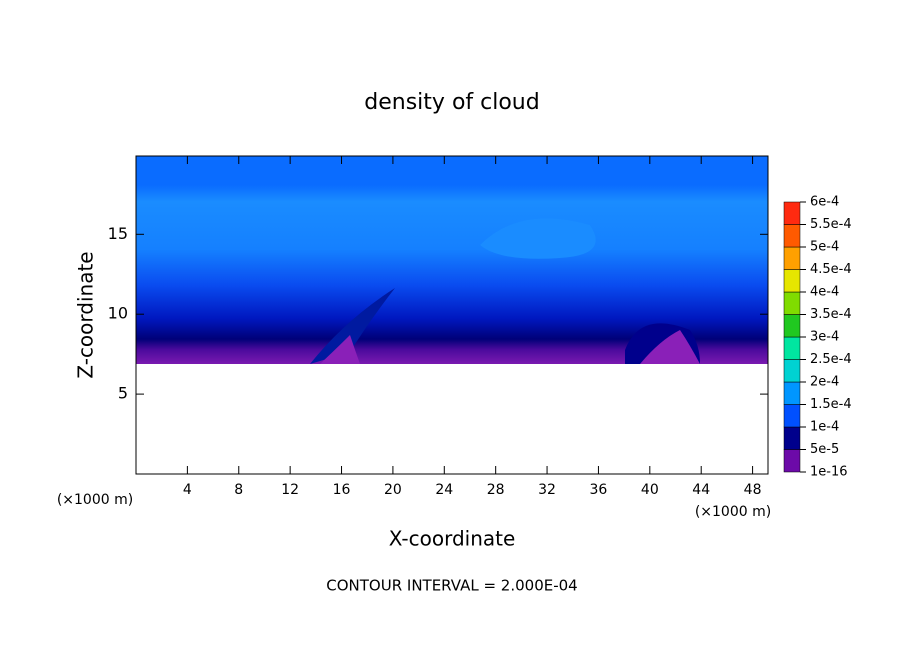 The image size is (904, 654). What do you see at coordinates (824, 292) in the screenshot?
I see `colorbar-label: 4e-4` at bounding box center [824, 292].